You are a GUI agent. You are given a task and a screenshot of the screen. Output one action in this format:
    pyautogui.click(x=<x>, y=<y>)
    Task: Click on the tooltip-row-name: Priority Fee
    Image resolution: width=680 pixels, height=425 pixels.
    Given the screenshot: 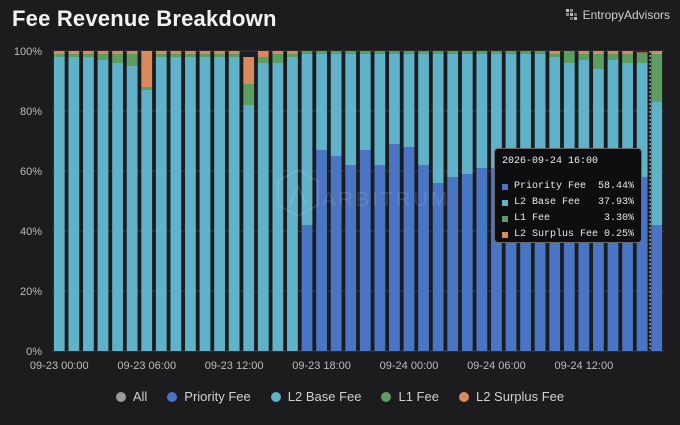 What is the action you would take?
    pyautogui.click(x=550, y=186)
    